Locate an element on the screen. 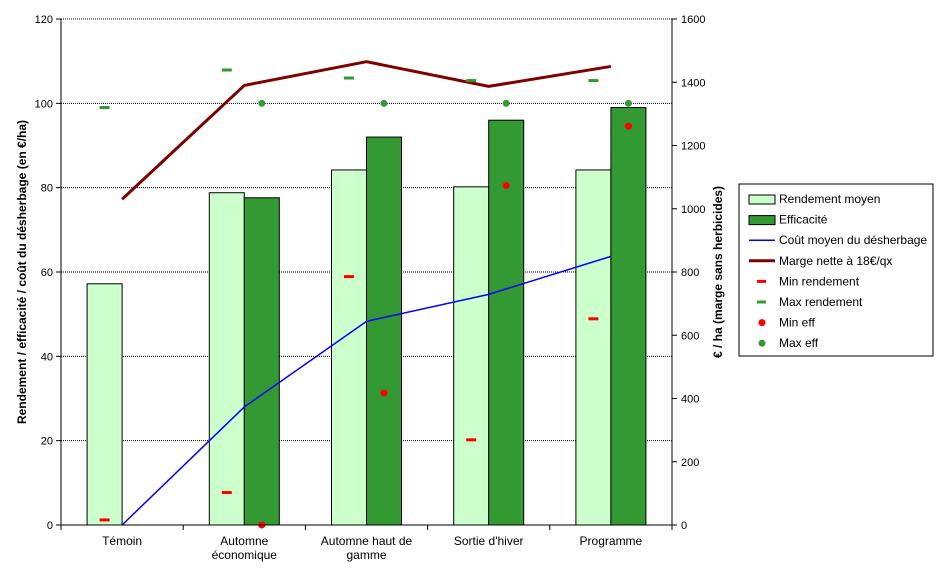 This screenshot has width=939, height=582. y-tick-label: 80 is located at coordinates (47, 189).